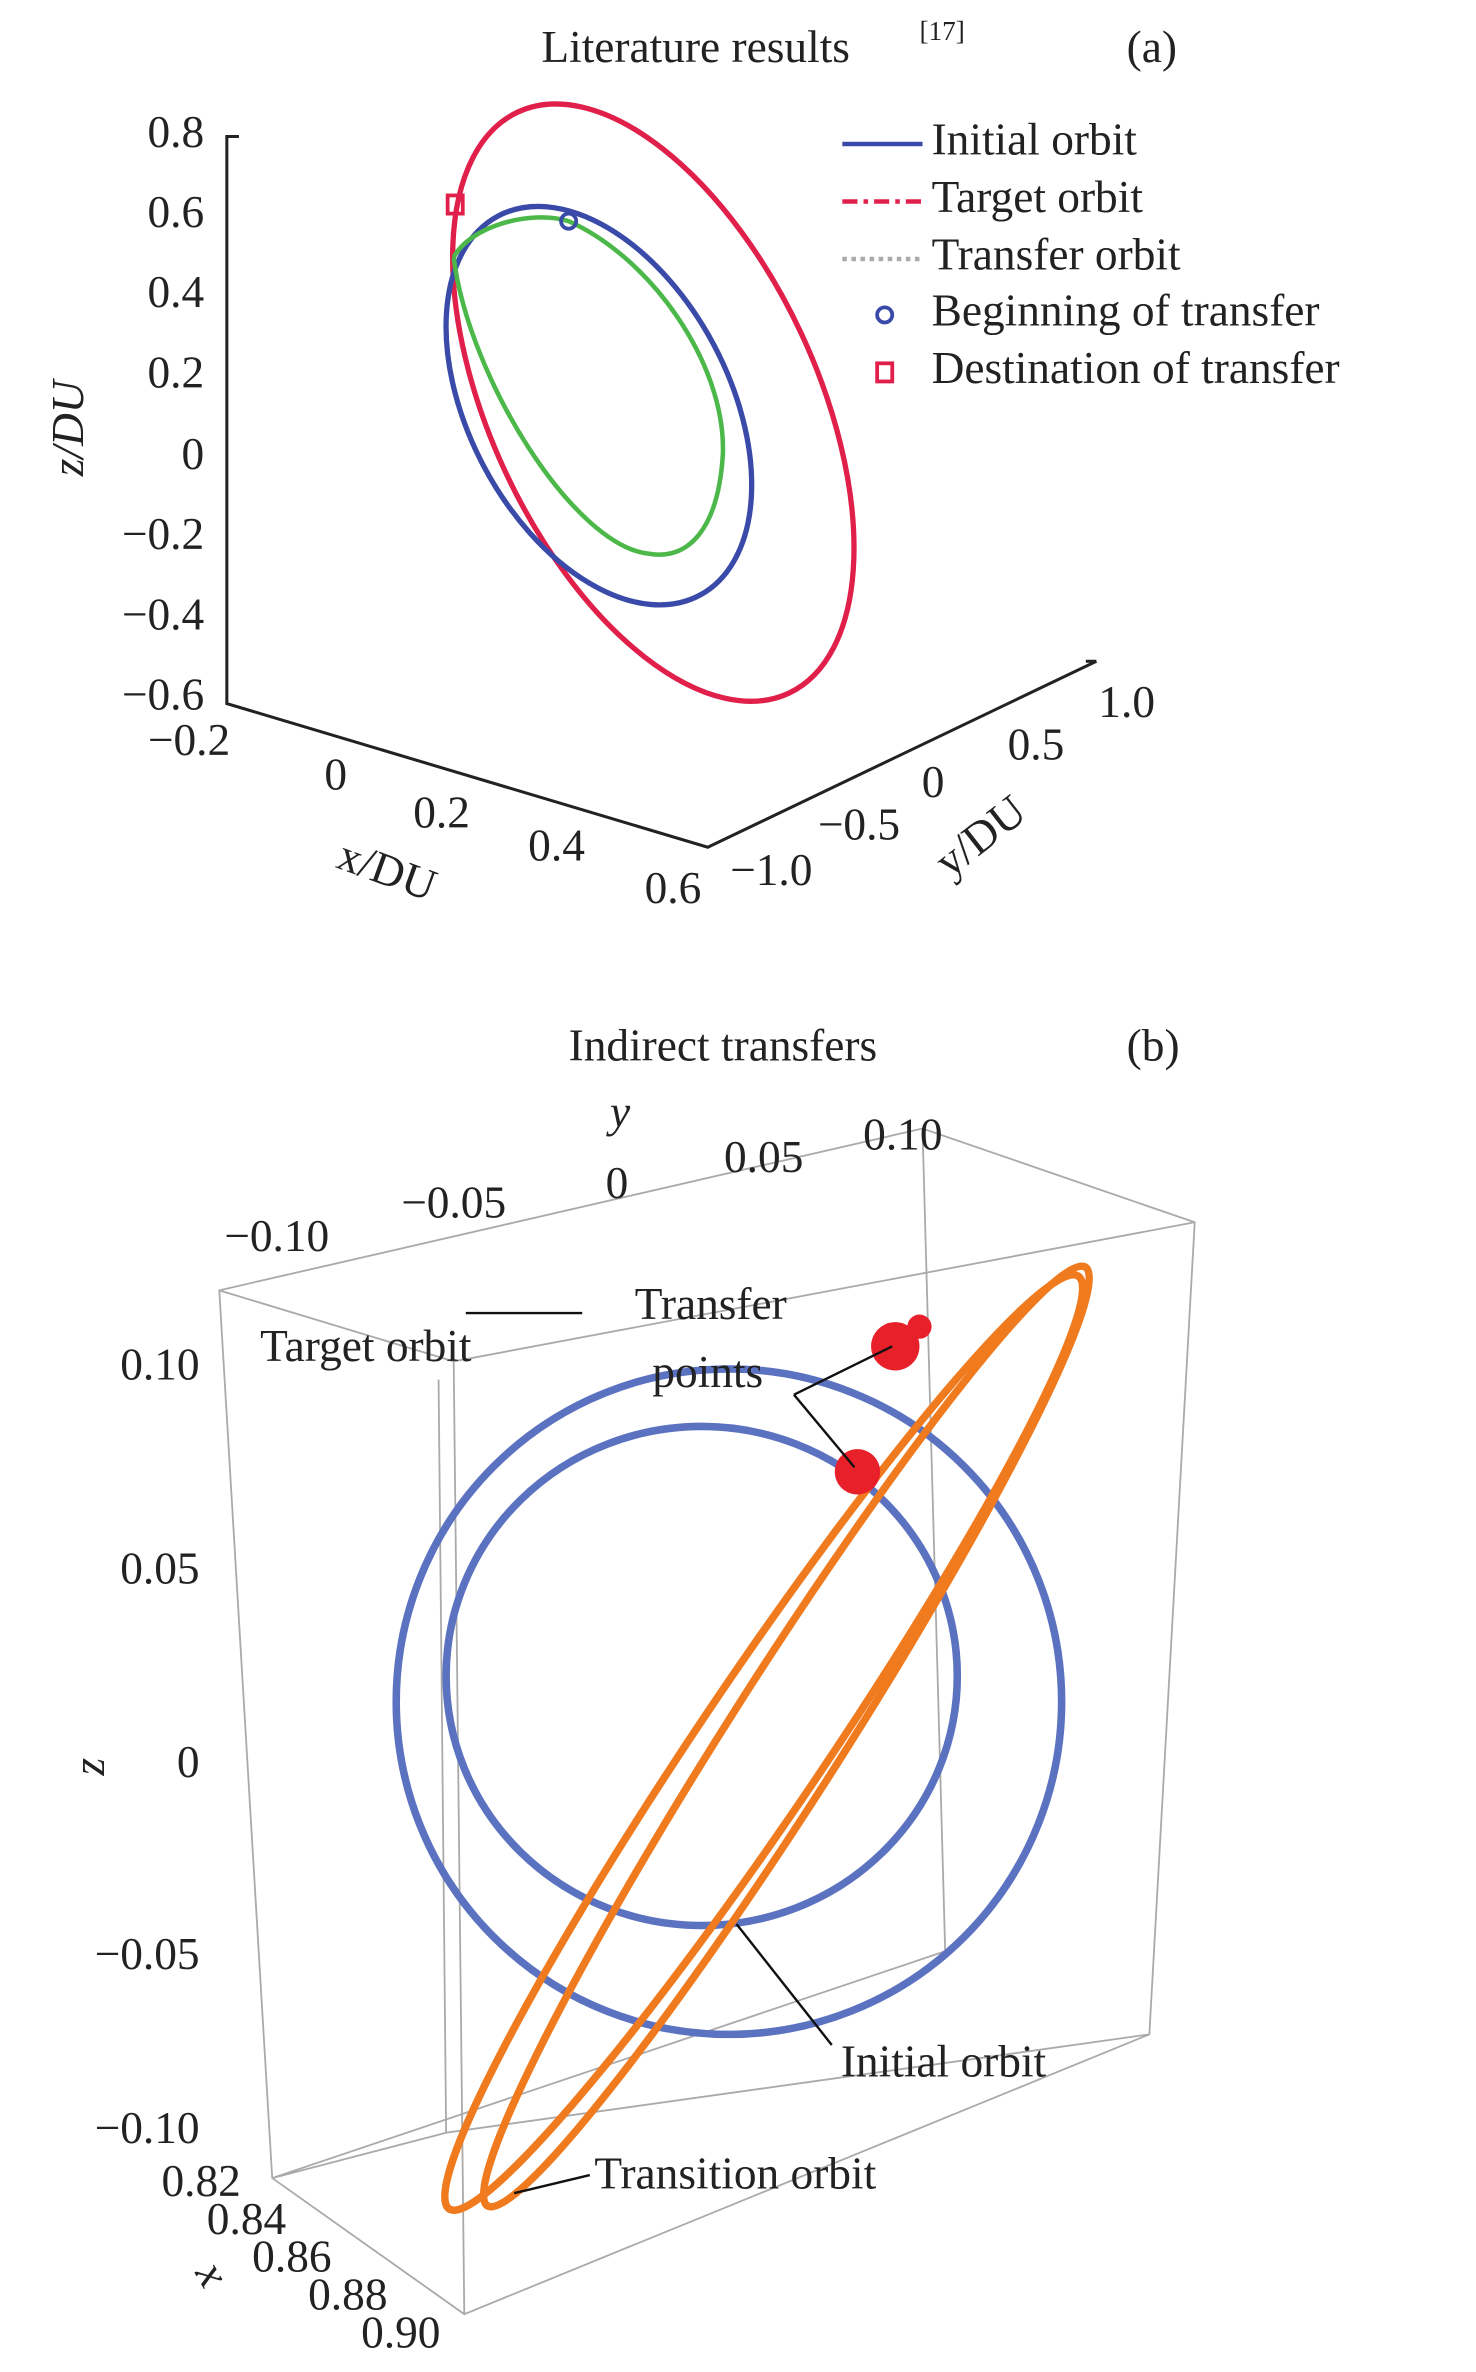  Describe the element at coordinates (1126, 702) in the screenshot. I see `tick-label: 1.0` at that location.